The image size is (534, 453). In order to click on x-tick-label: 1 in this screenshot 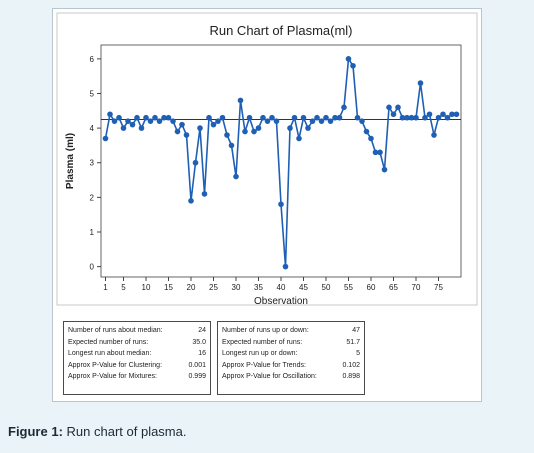, I will do `click(105, 287)`.